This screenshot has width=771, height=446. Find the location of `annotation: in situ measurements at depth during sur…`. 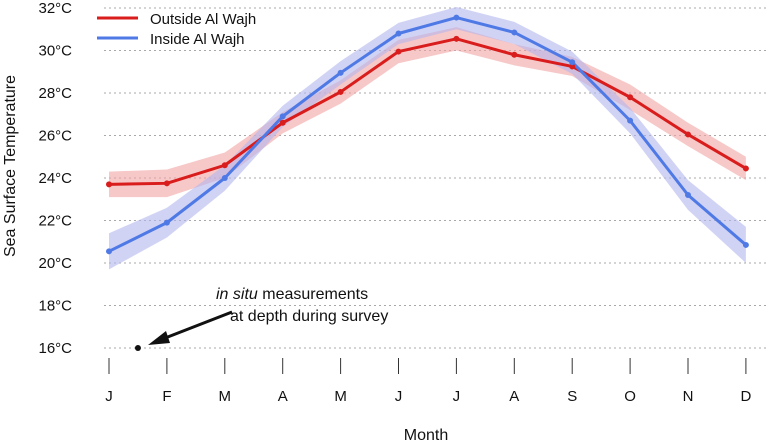

annotation: in situ measurements at depth during sur… is located at coordinates (261, 318).